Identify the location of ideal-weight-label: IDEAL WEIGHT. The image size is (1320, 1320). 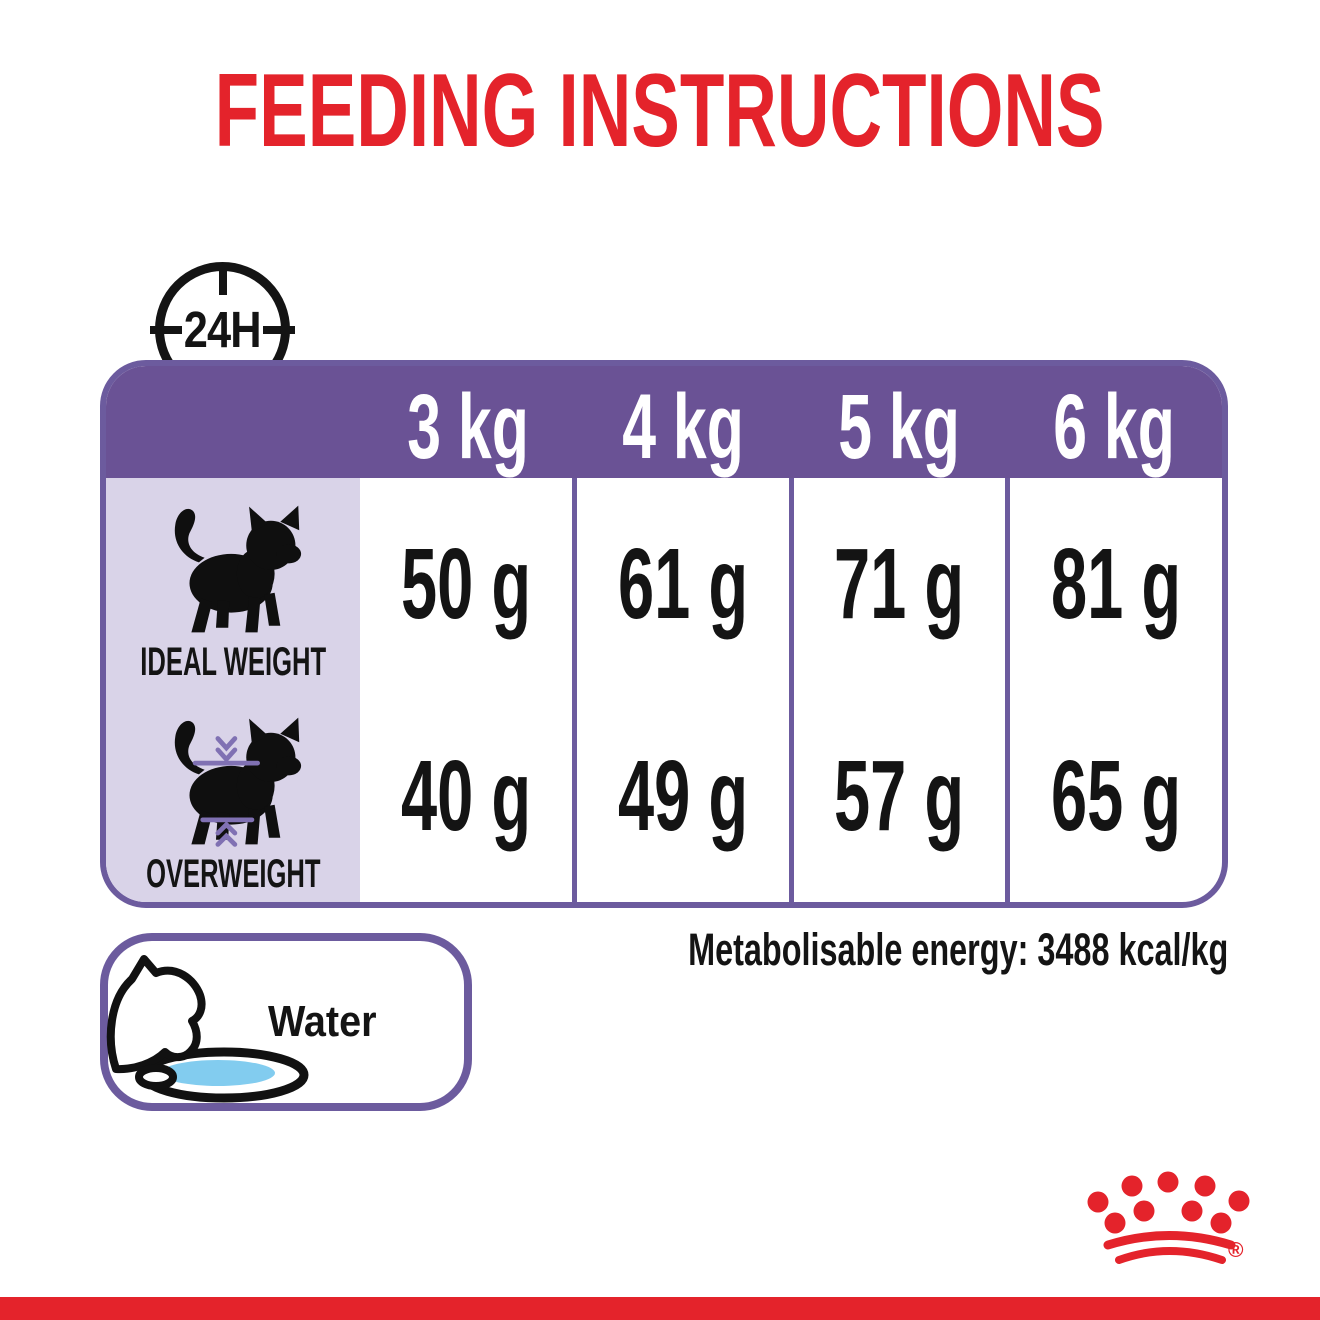
(233, 662).